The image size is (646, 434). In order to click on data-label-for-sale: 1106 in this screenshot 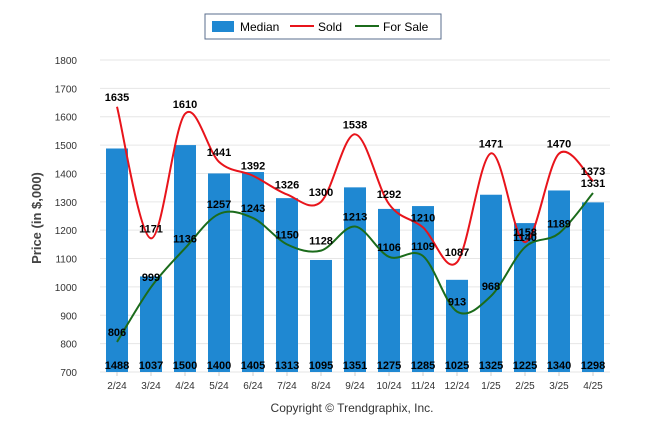, I will do `click(389, 248)`.